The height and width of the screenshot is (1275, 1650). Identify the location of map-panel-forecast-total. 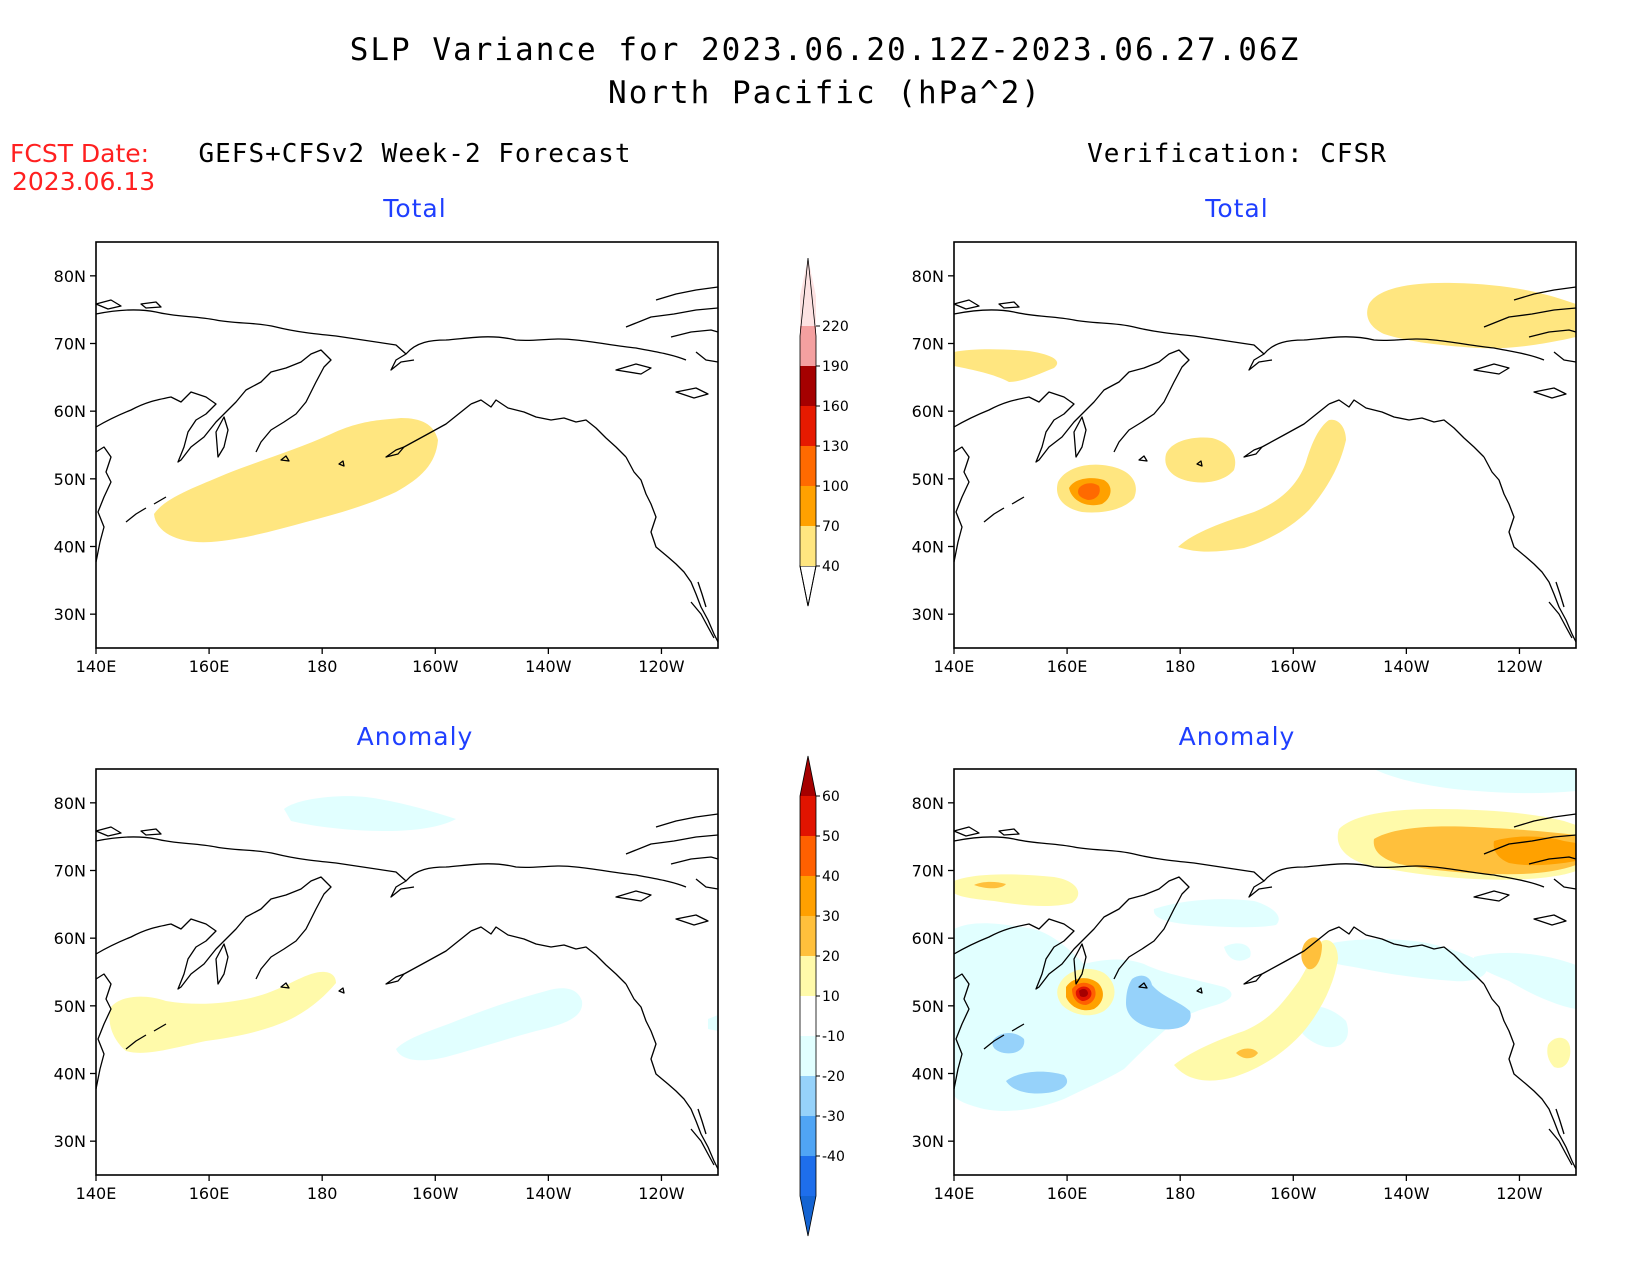
(407, 445).